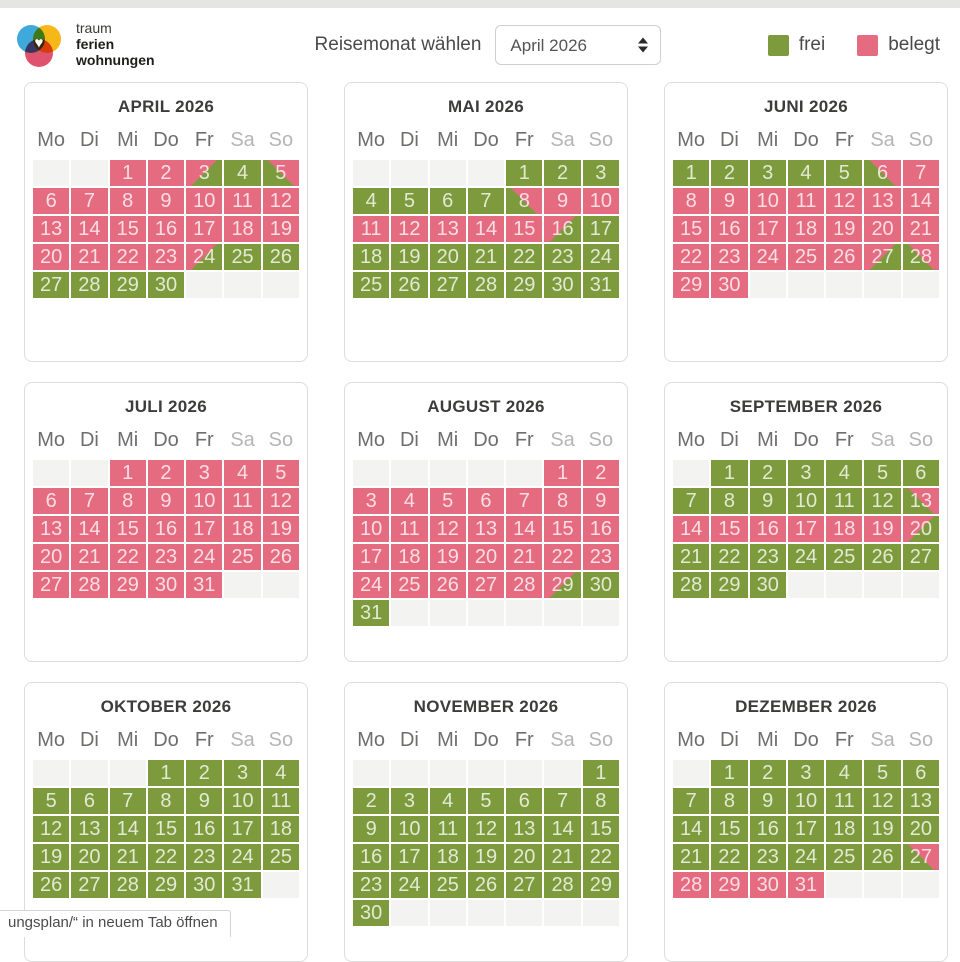  What do you see at coordinates (691, 501) in the screenshot?
I see `day-cell: 7` at bounding box center [691, 501].